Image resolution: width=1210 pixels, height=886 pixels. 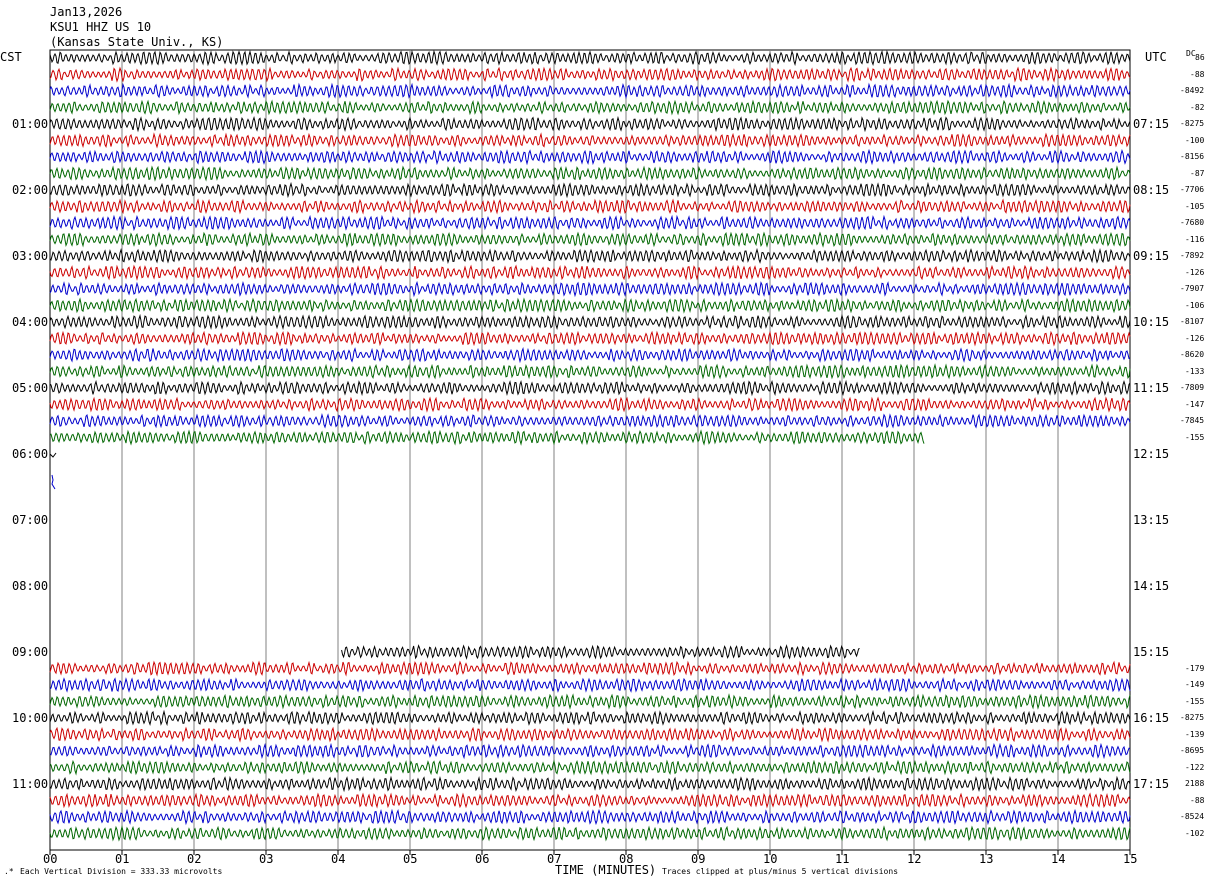 What do you see at coordinates (1195, 140) in the screenshot?
I see `dc-offset-label: -100` at bounding box center [1195, 140].